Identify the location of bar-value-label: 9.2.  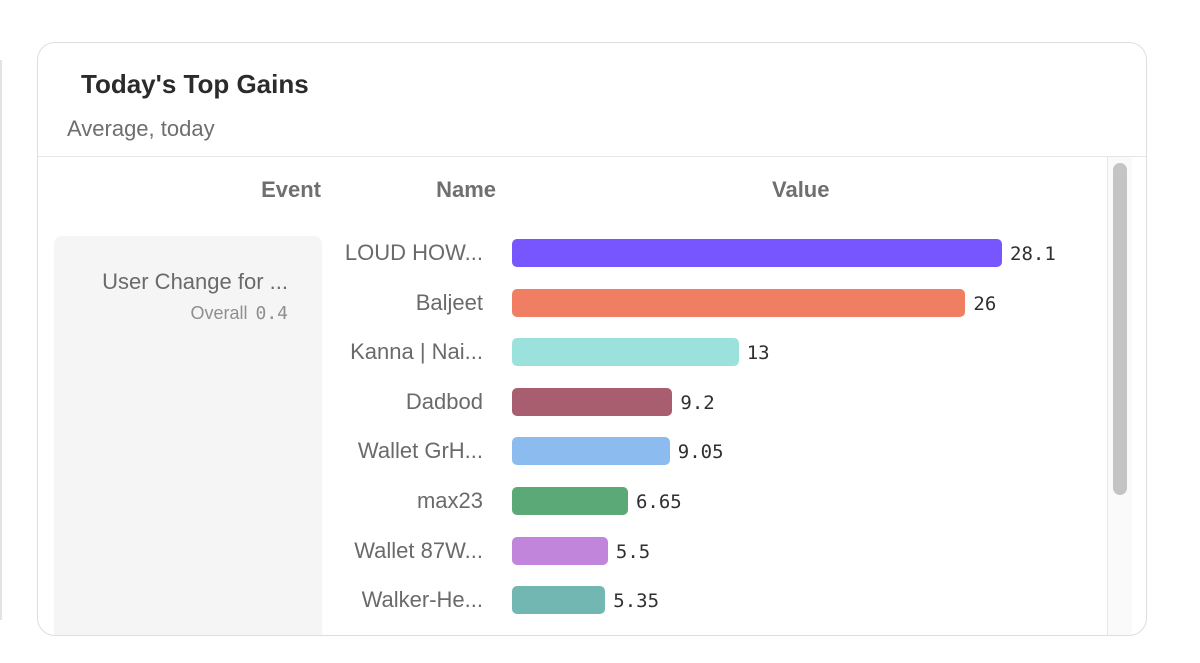
(697, 402).